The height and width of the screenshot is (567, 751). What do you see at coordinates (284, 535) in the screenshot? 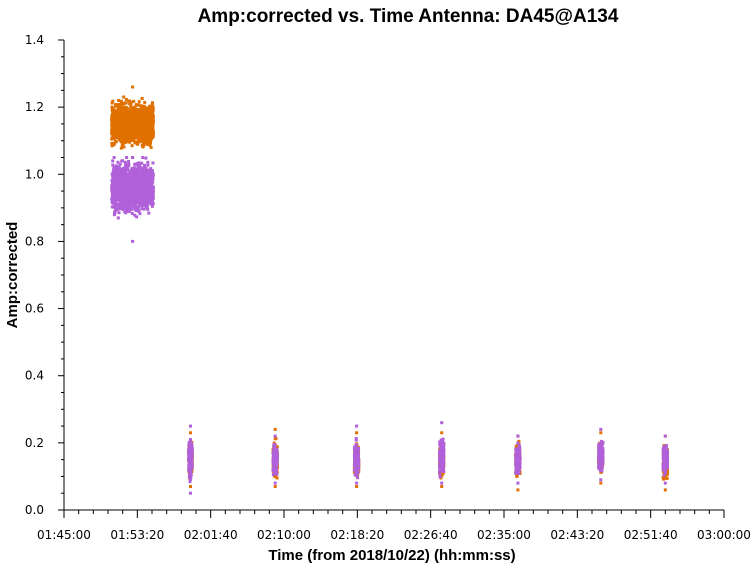
I see `x-tick-label: 02:10:00` at bounding box center [284, 535].